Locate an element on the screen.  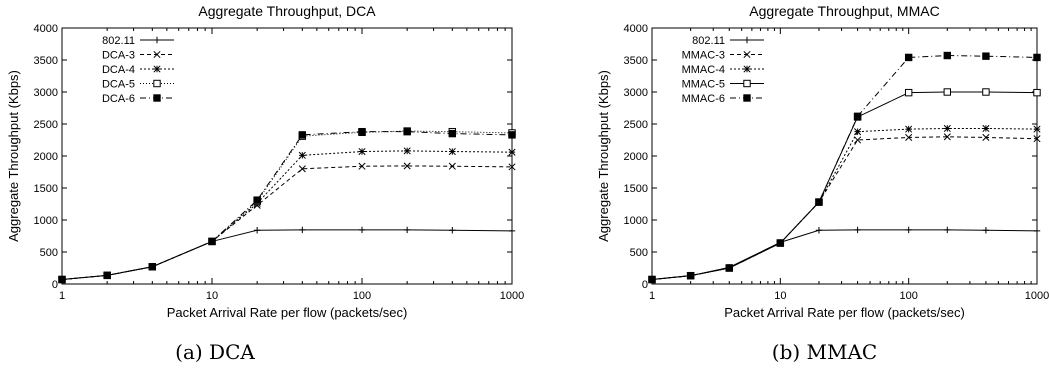
dca-ytick-label: 3000 is located at coordinates (46, 93).